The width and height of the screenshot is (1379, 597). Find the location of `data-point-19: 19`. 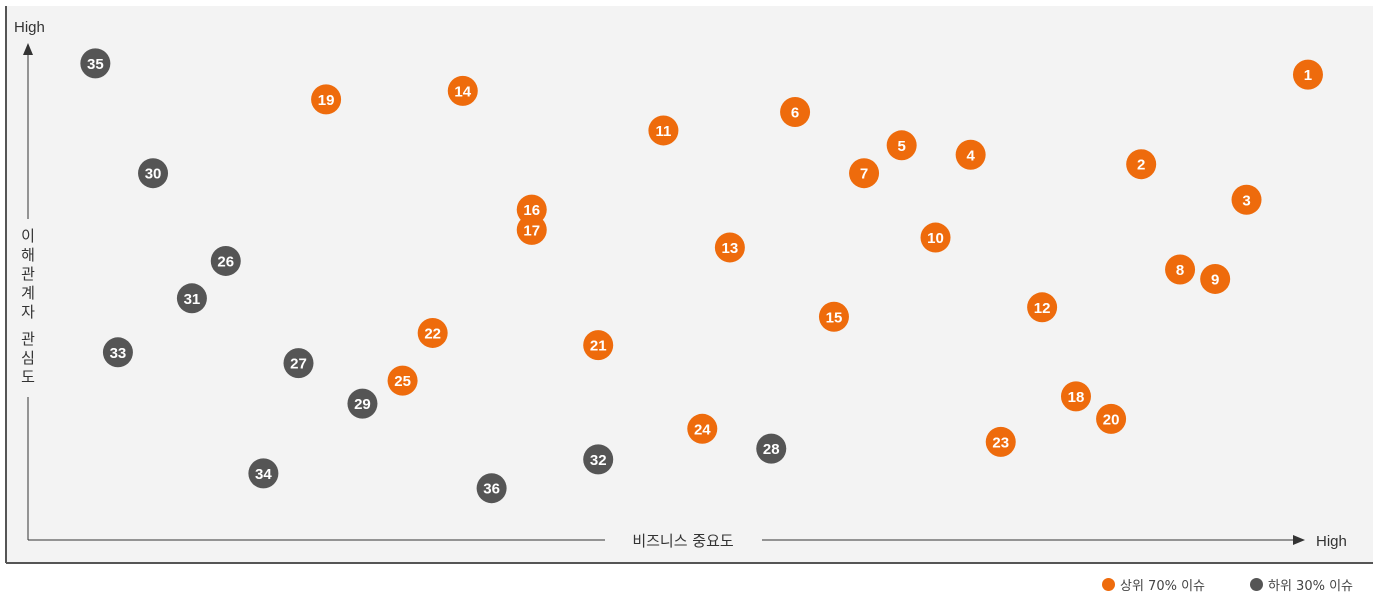

data-point-19: 19 is located at coordinates (326, 99).